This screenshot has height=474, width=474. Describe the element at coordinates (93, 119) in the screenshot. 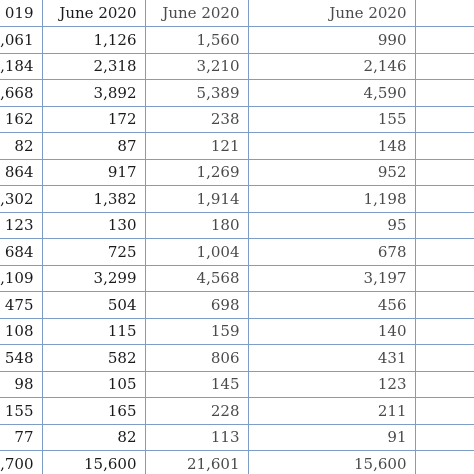

I see `table-cell: 172` at that location.